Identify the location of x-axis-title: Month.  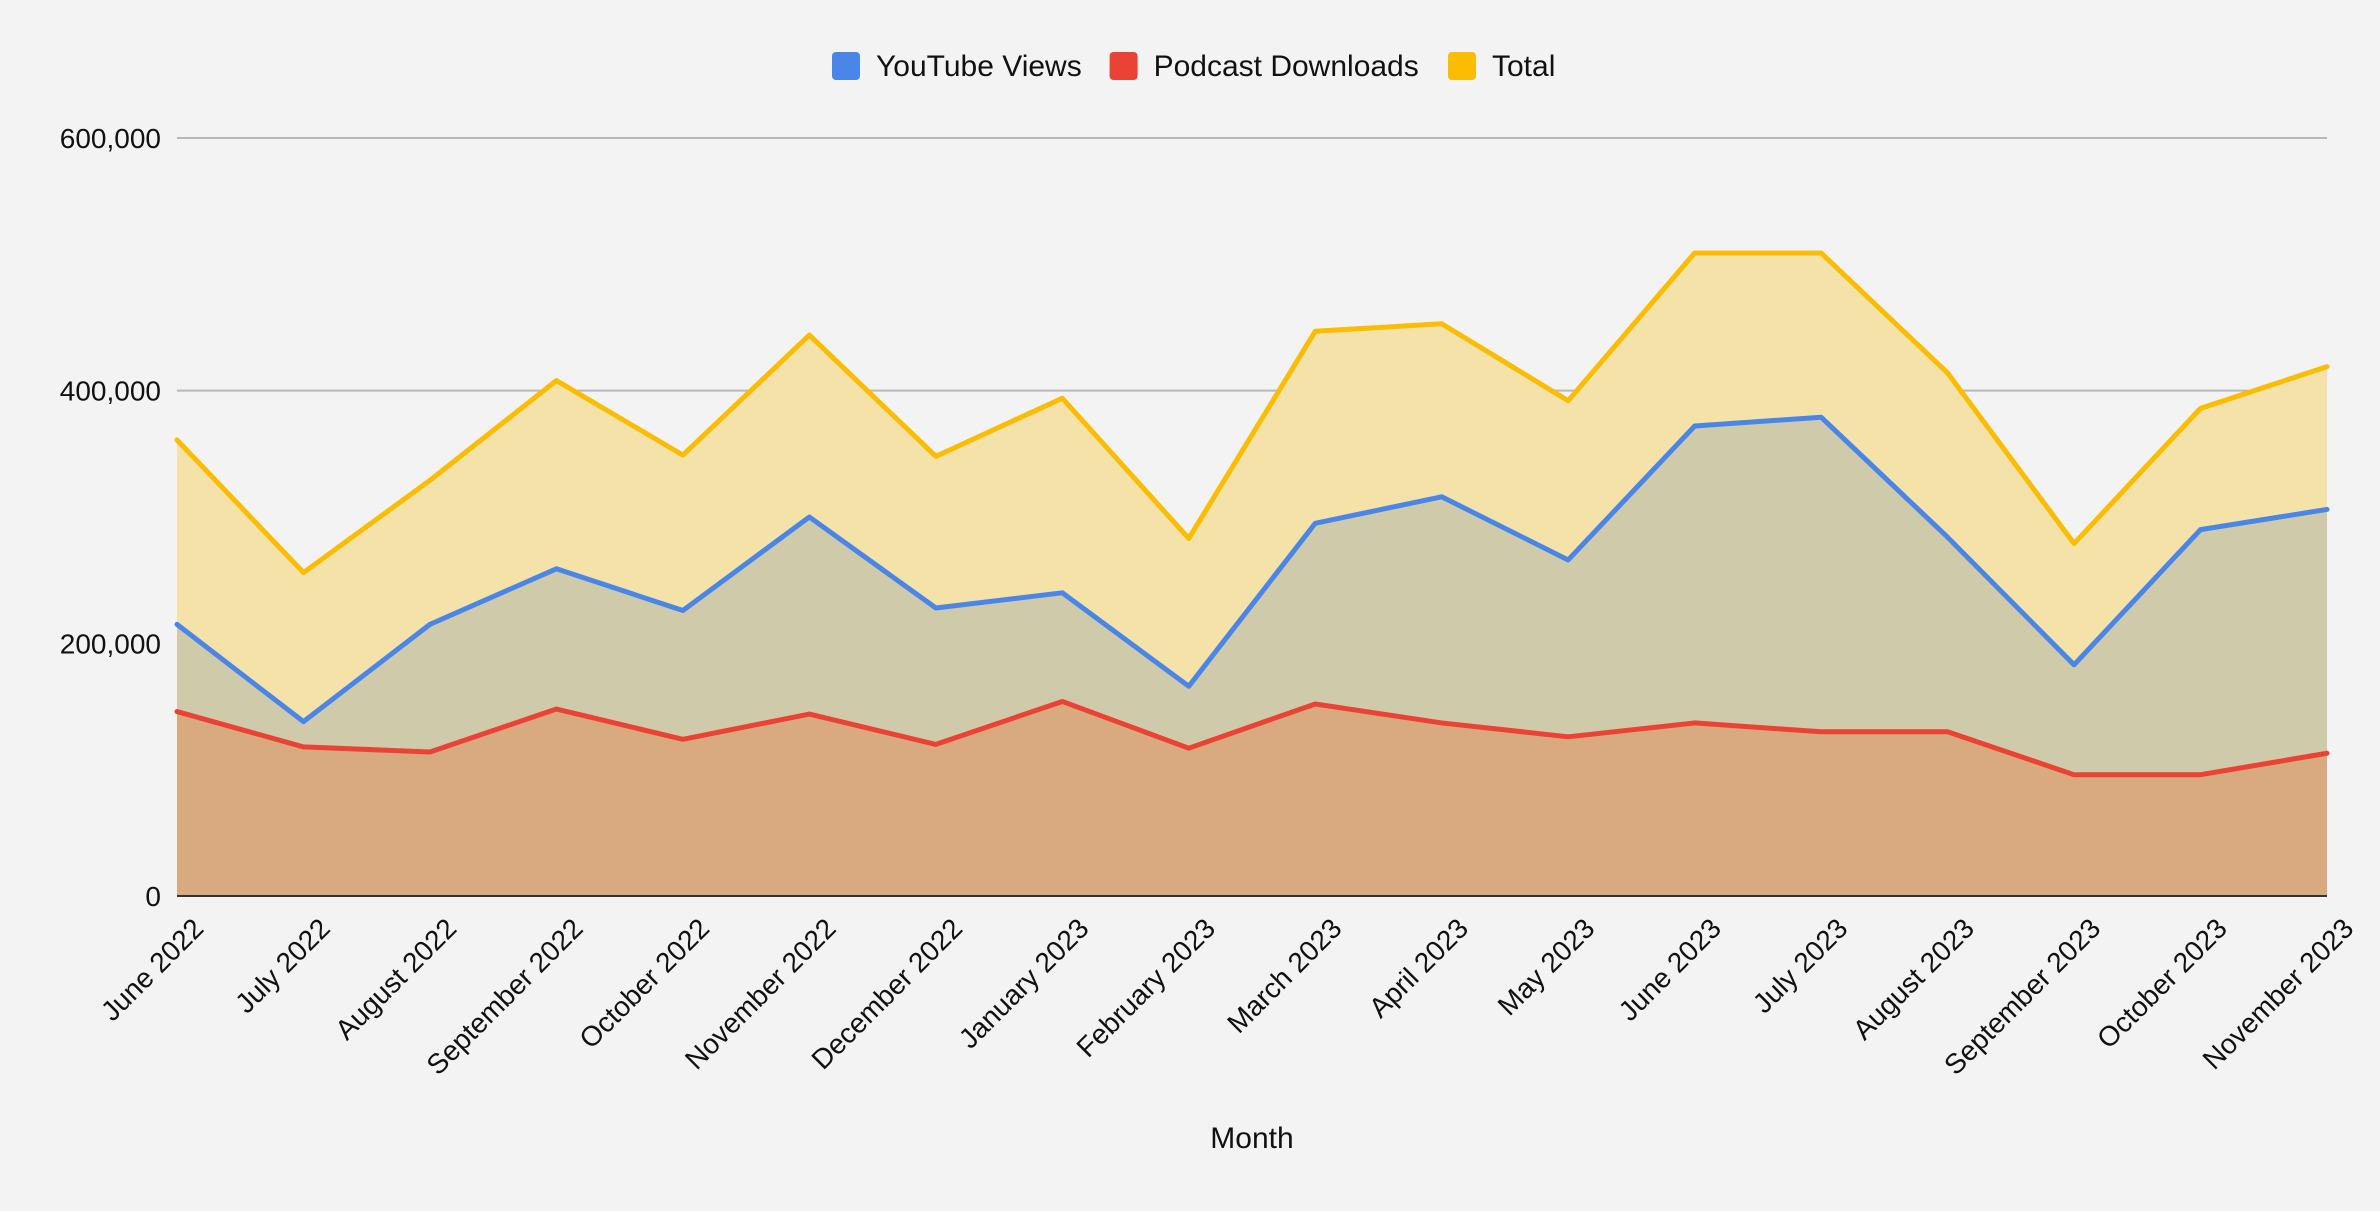
(1251, 1138).